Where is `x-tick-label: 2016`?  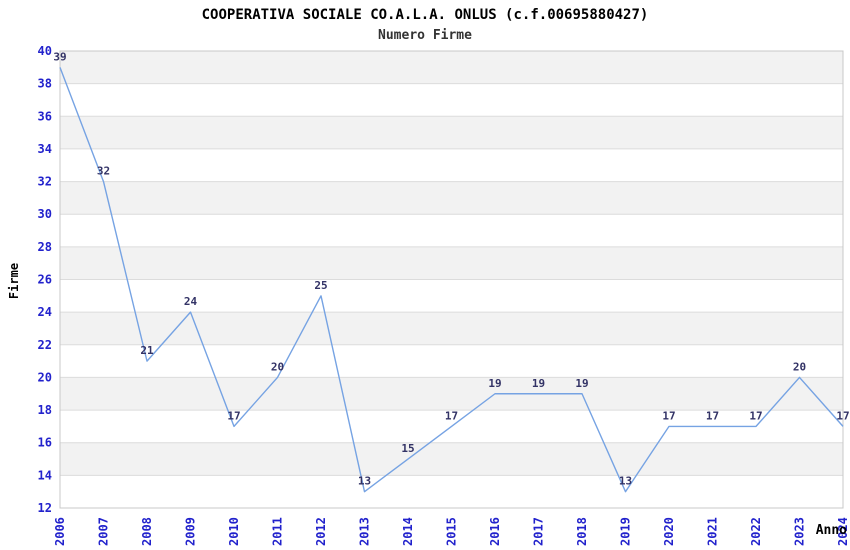
x-tick-label: 2016 is located at coordinates (495, 531).